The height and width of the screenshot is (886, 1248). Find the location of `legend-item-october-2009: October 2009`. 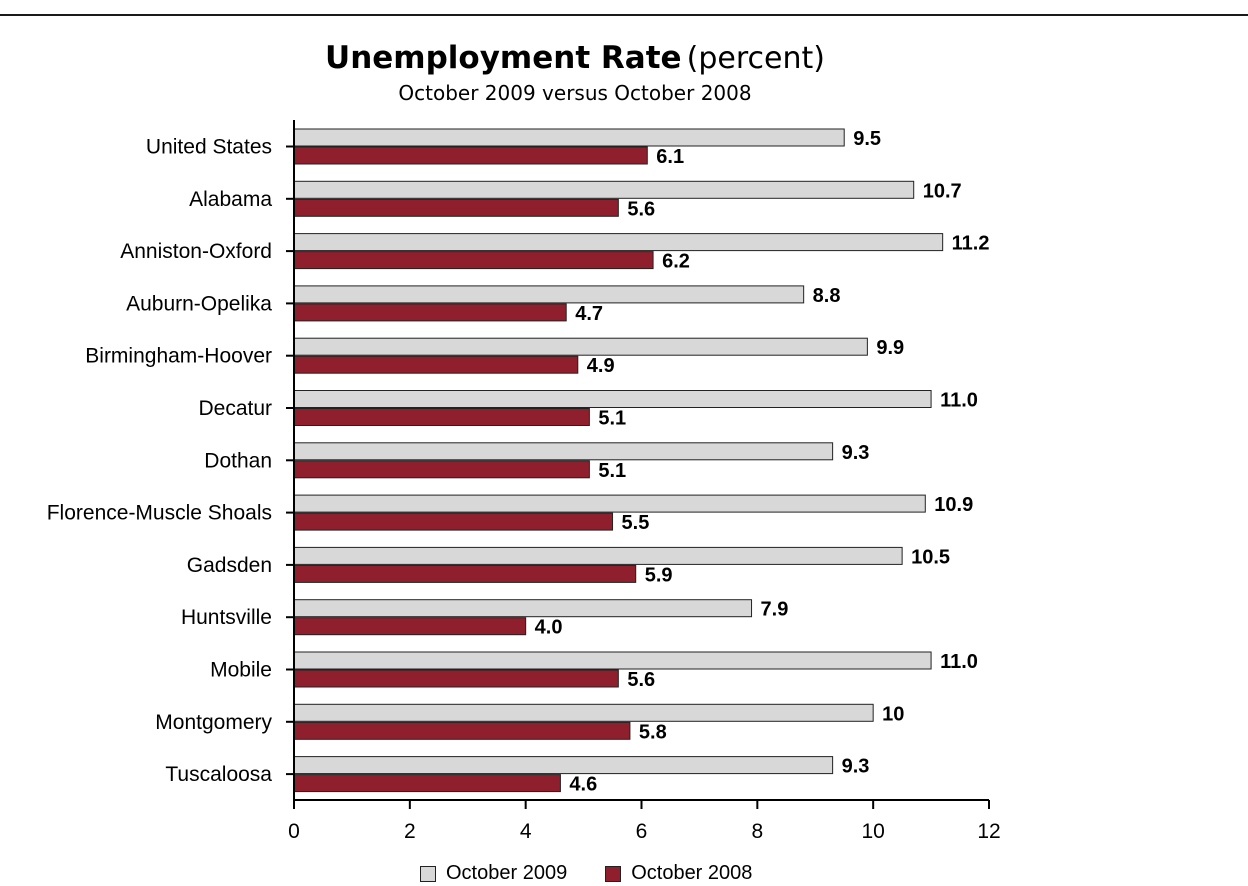

legend-item-october-2009: October 2009 is located at coordinates (493, 873).